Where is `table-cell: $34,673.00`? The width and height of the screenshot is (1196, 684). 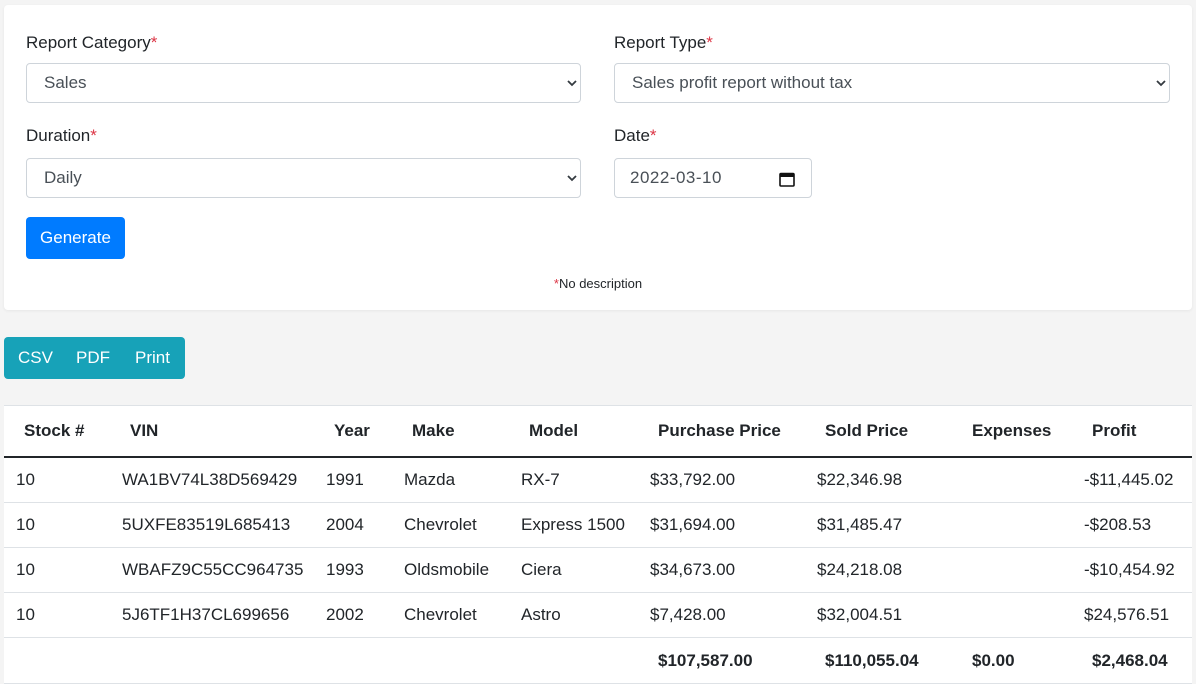
table-cell: $34,673.00 is located at coordinates (721, 570).